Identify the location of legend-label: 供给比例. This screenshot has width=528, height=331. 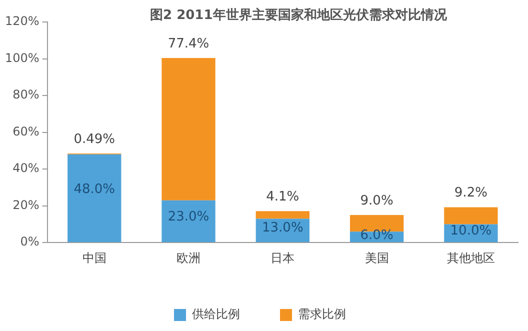
(216, 314).